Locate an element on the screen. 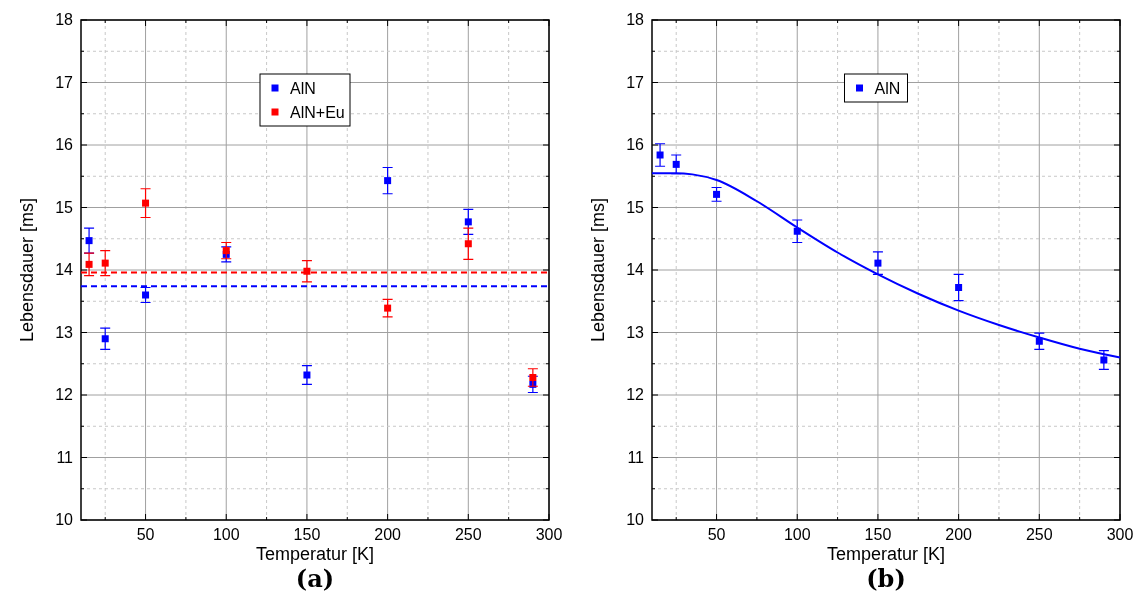  text: (b) is located at coordinates (886, 578).